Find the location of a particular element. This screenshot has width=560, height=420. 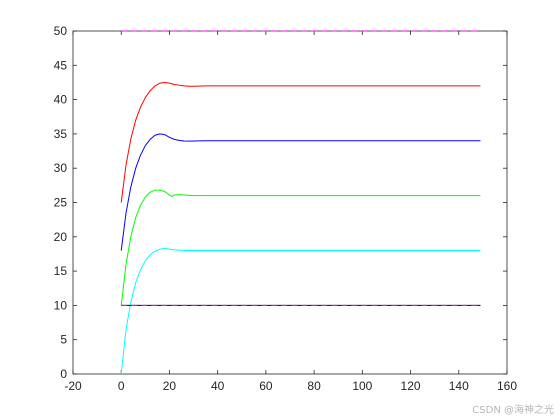

y-tick-label: 25 is located at coordinates (61, 203).